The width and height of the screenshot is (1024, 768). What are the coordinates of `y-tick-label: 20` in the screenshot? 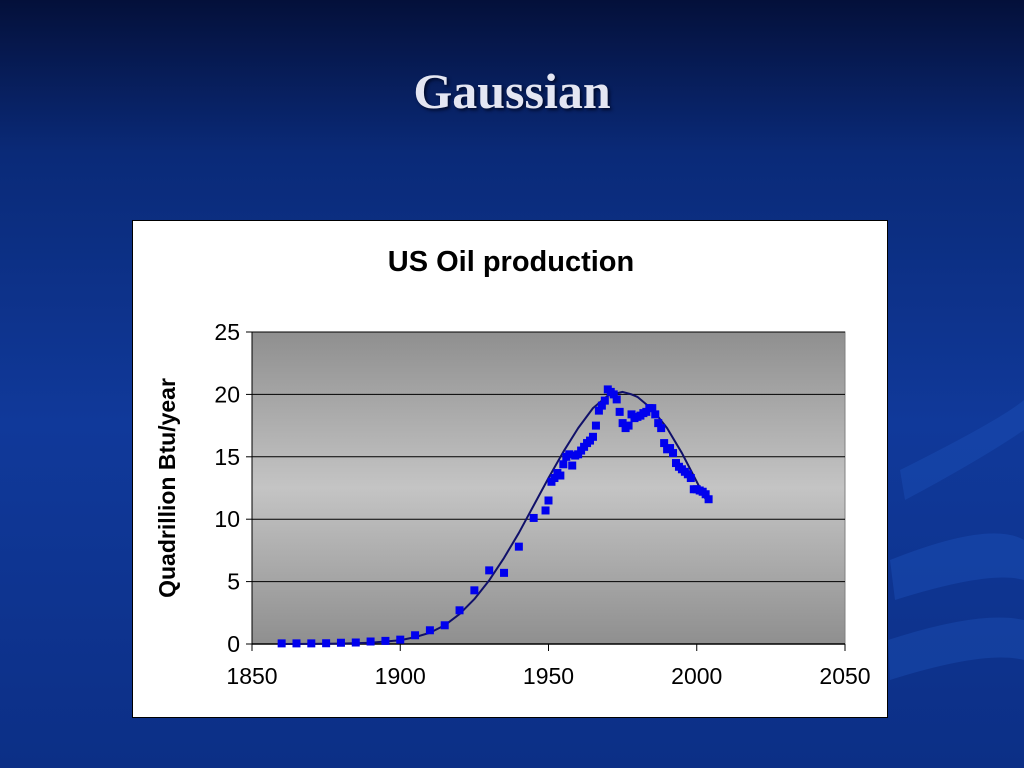 It's located at (227, 394).